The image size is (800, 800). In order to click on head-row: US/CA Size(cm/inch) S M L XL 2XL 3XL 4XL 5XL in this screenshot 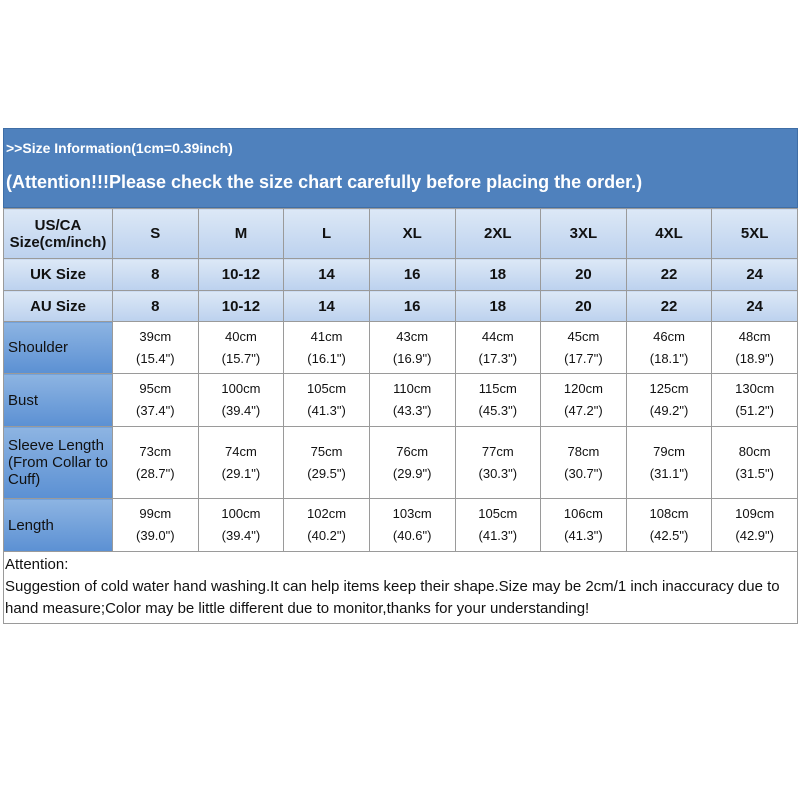, I will do `click(400, 233)`.